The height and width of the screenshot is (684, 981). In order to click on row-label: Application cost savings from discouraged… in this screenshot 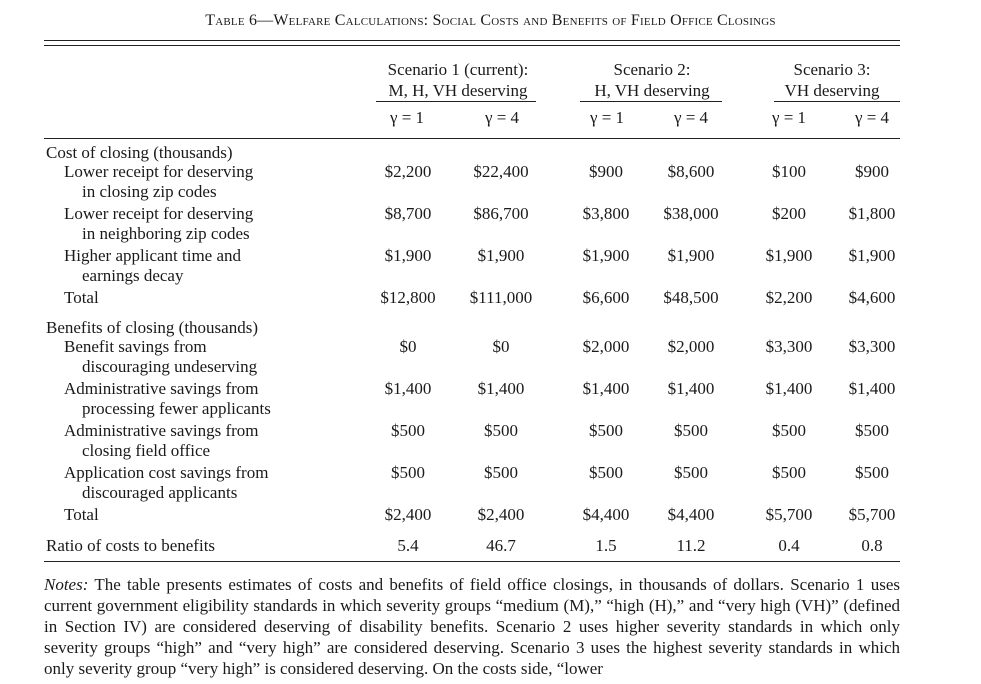, I will do `click(166, 482)`.